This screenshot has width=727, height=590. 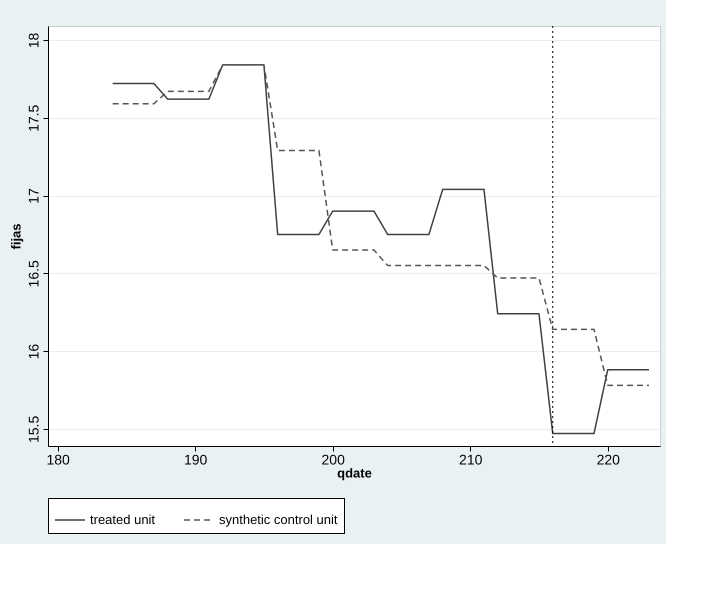 I want to click on y-tick-label: 17, so click(x=34, y=196).